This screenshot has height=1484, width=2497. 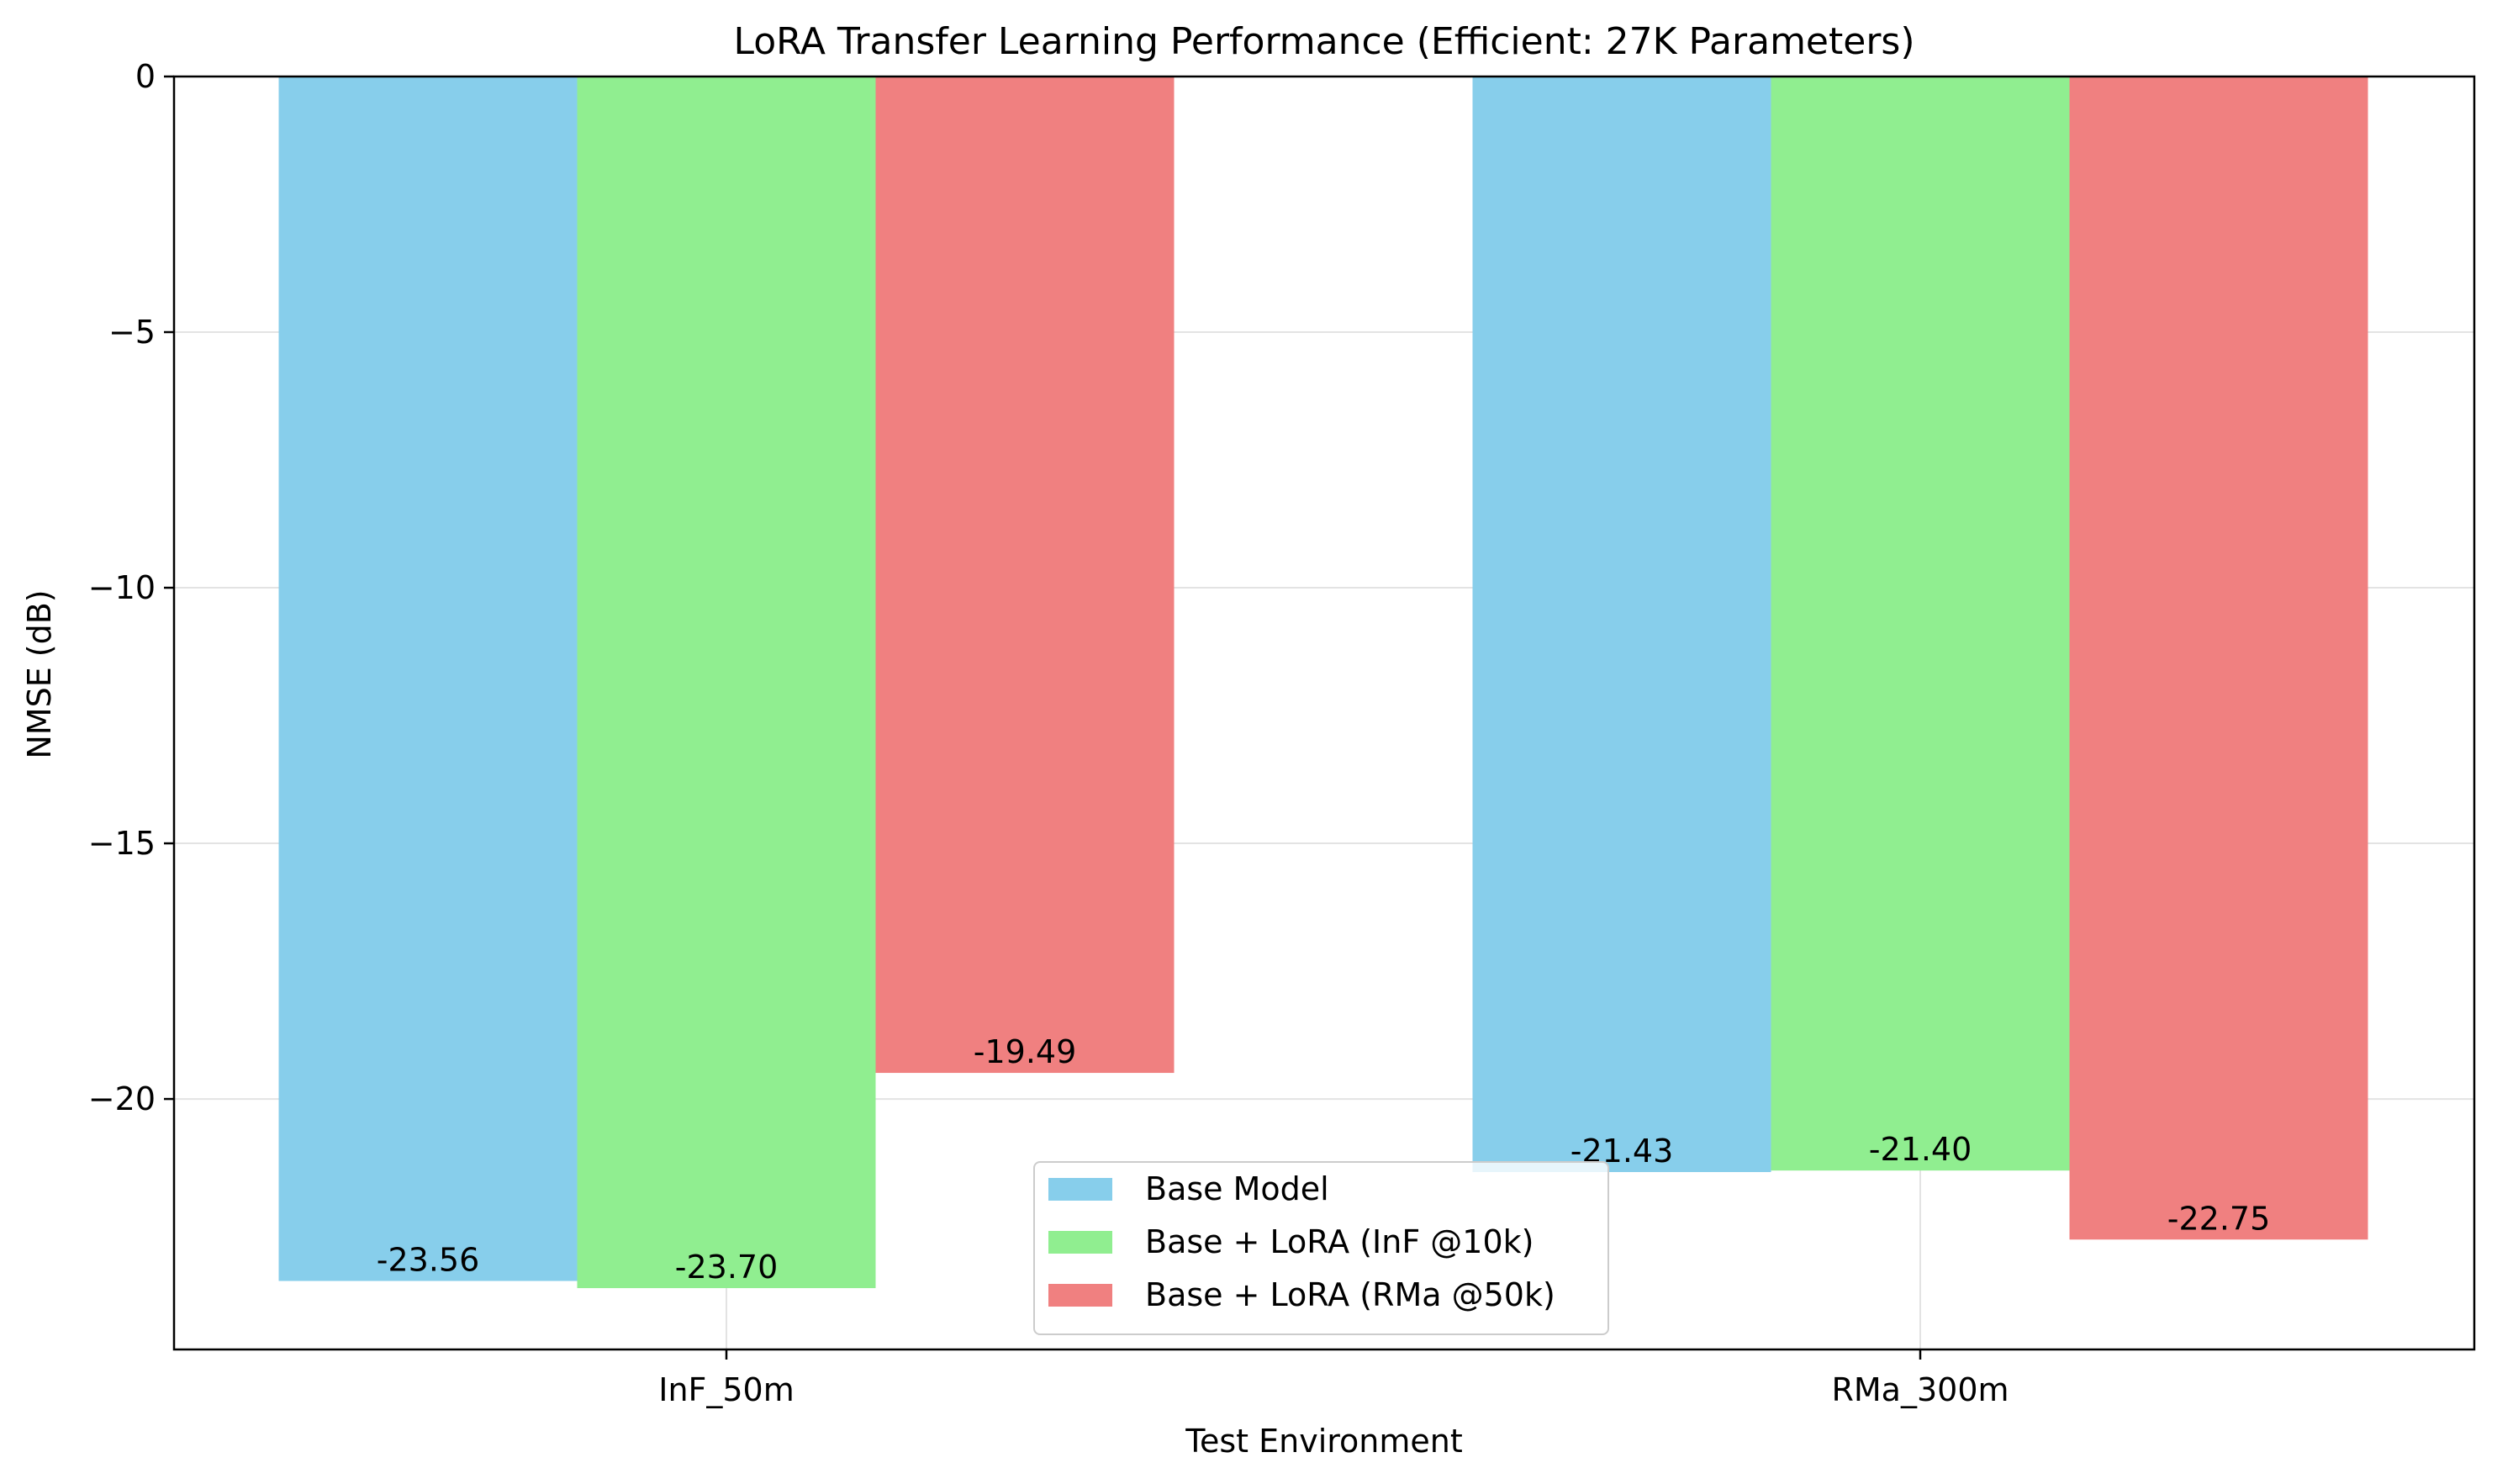 I want to click on data-label: -23.56, so click(x=428, y=1260).